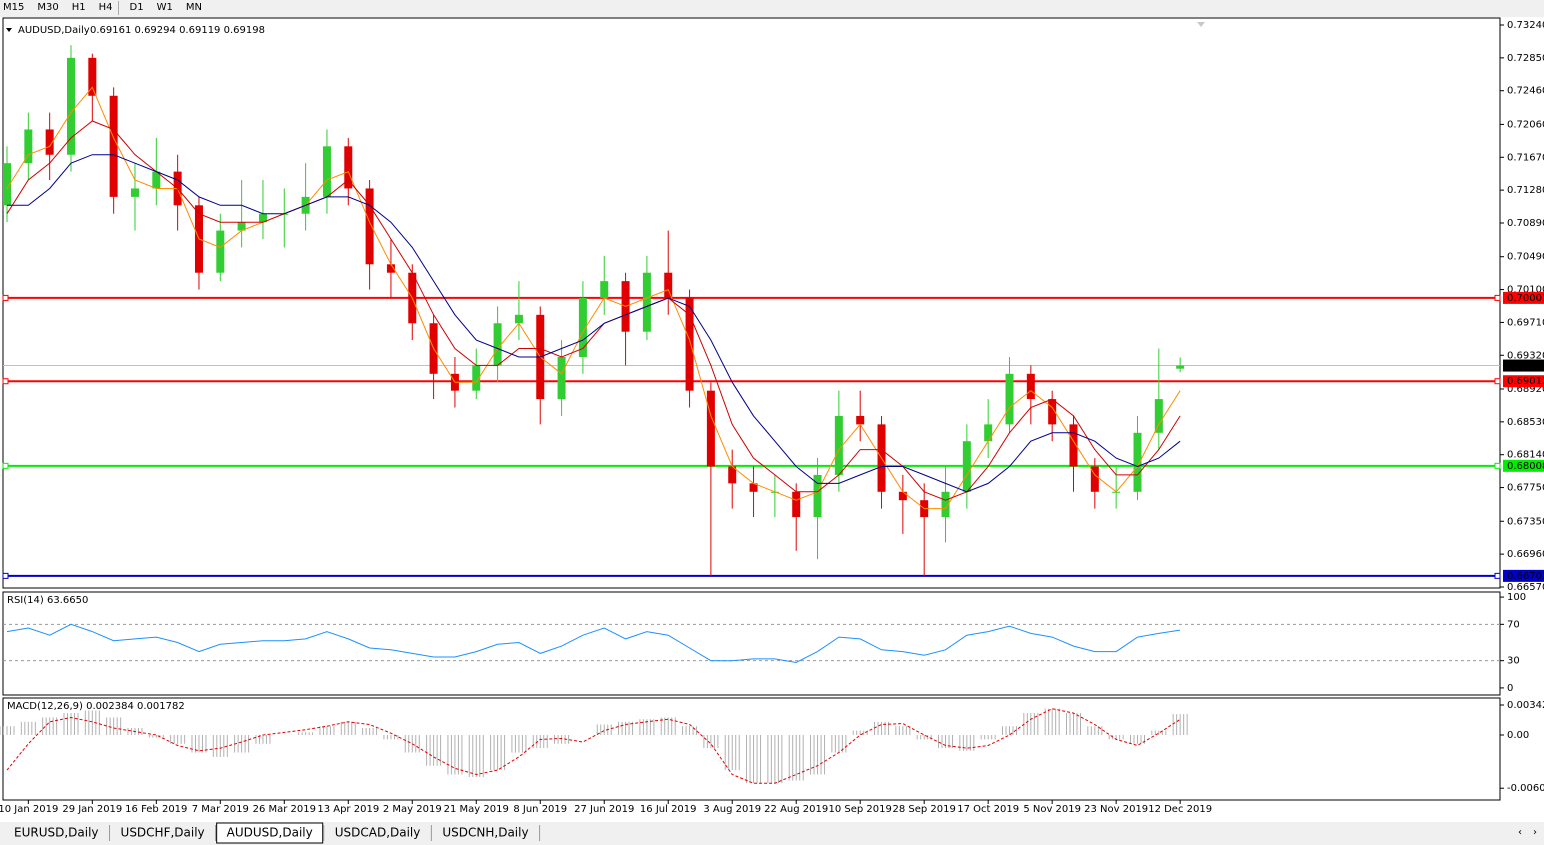 This screenshot has width=1544, height=845. I want to click on timeframe-button: D1, so click(137, 7).